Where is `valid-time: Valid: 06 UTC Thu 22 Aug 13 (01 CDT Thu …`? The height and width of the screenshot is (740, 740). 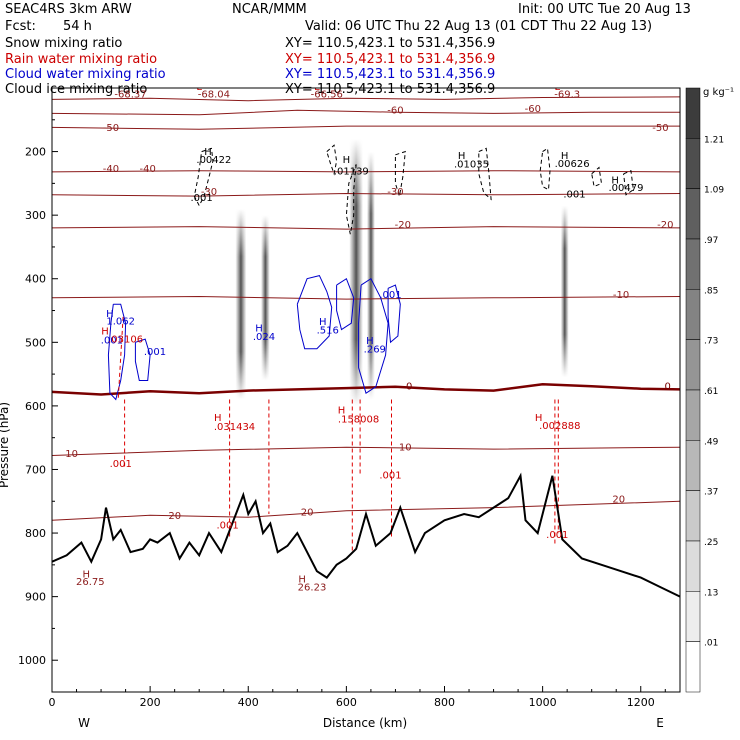
valid-time: Valid: 06 UTC Thu 22 Aug 13 (01 CDT Thu … is located at coordinates (478, 26).